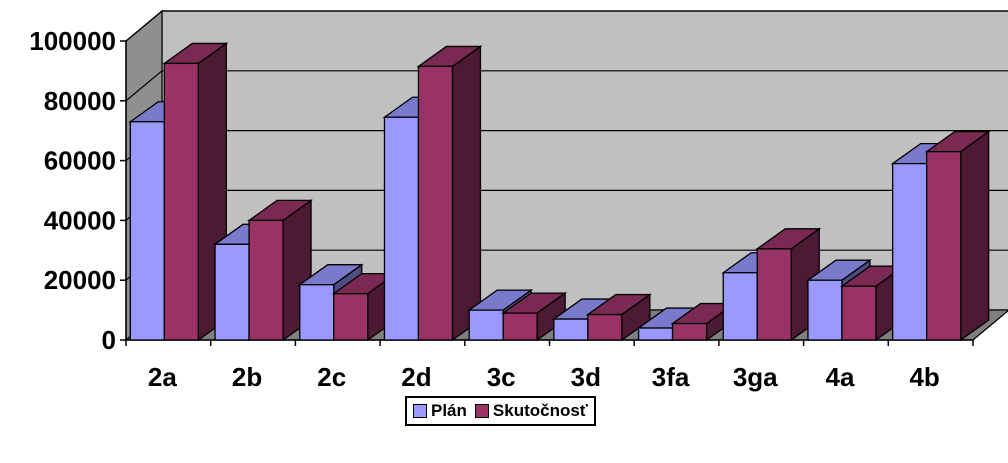 The height and width of the screenshot is (463, 1008). I want to click on x-tick-label: 3ga, so click(755, 377).